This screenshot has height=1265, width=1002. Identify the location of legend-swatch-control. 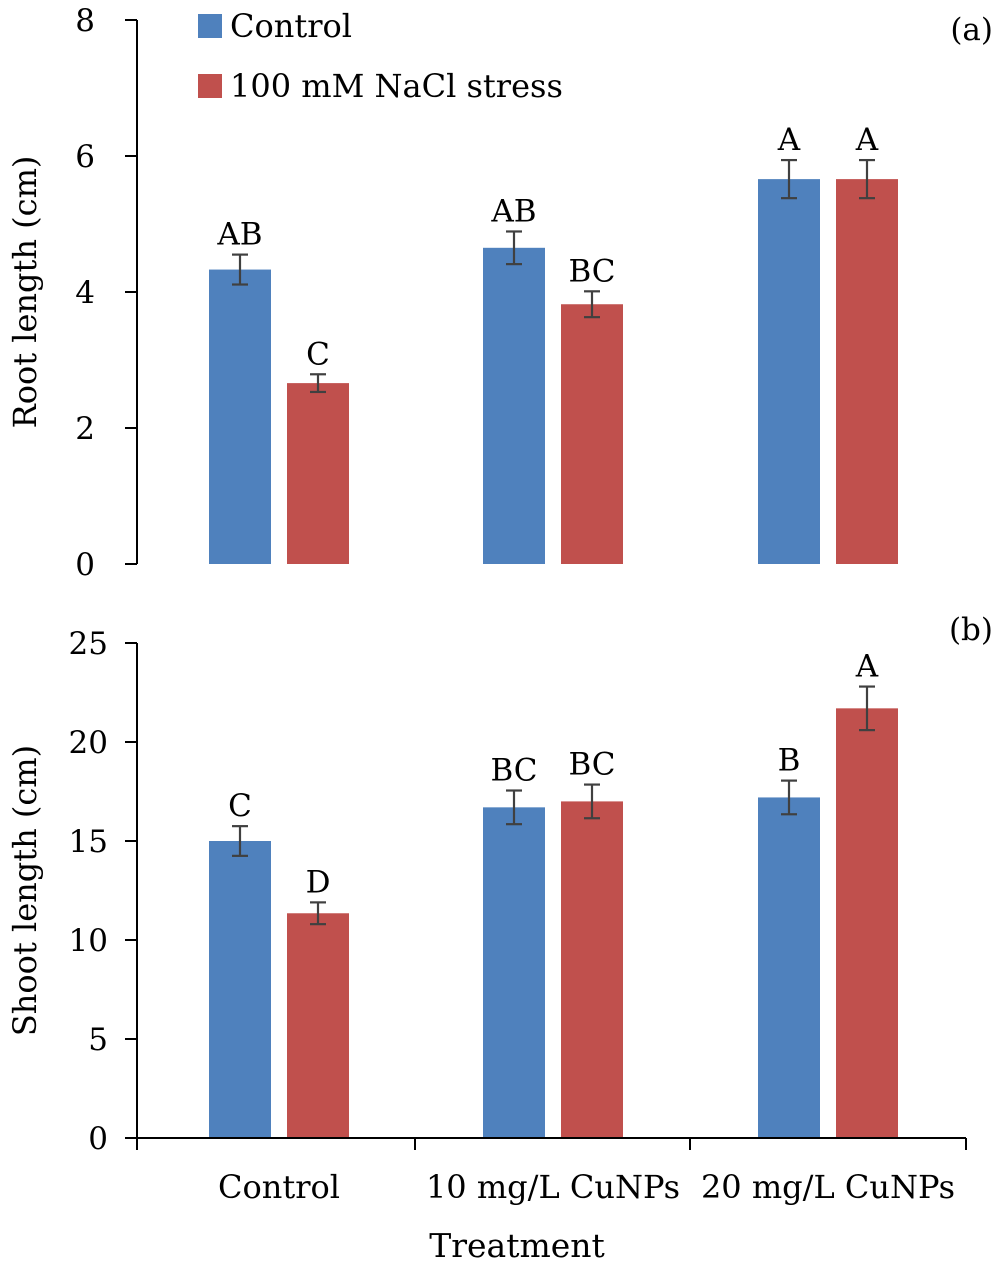
(210, 26).